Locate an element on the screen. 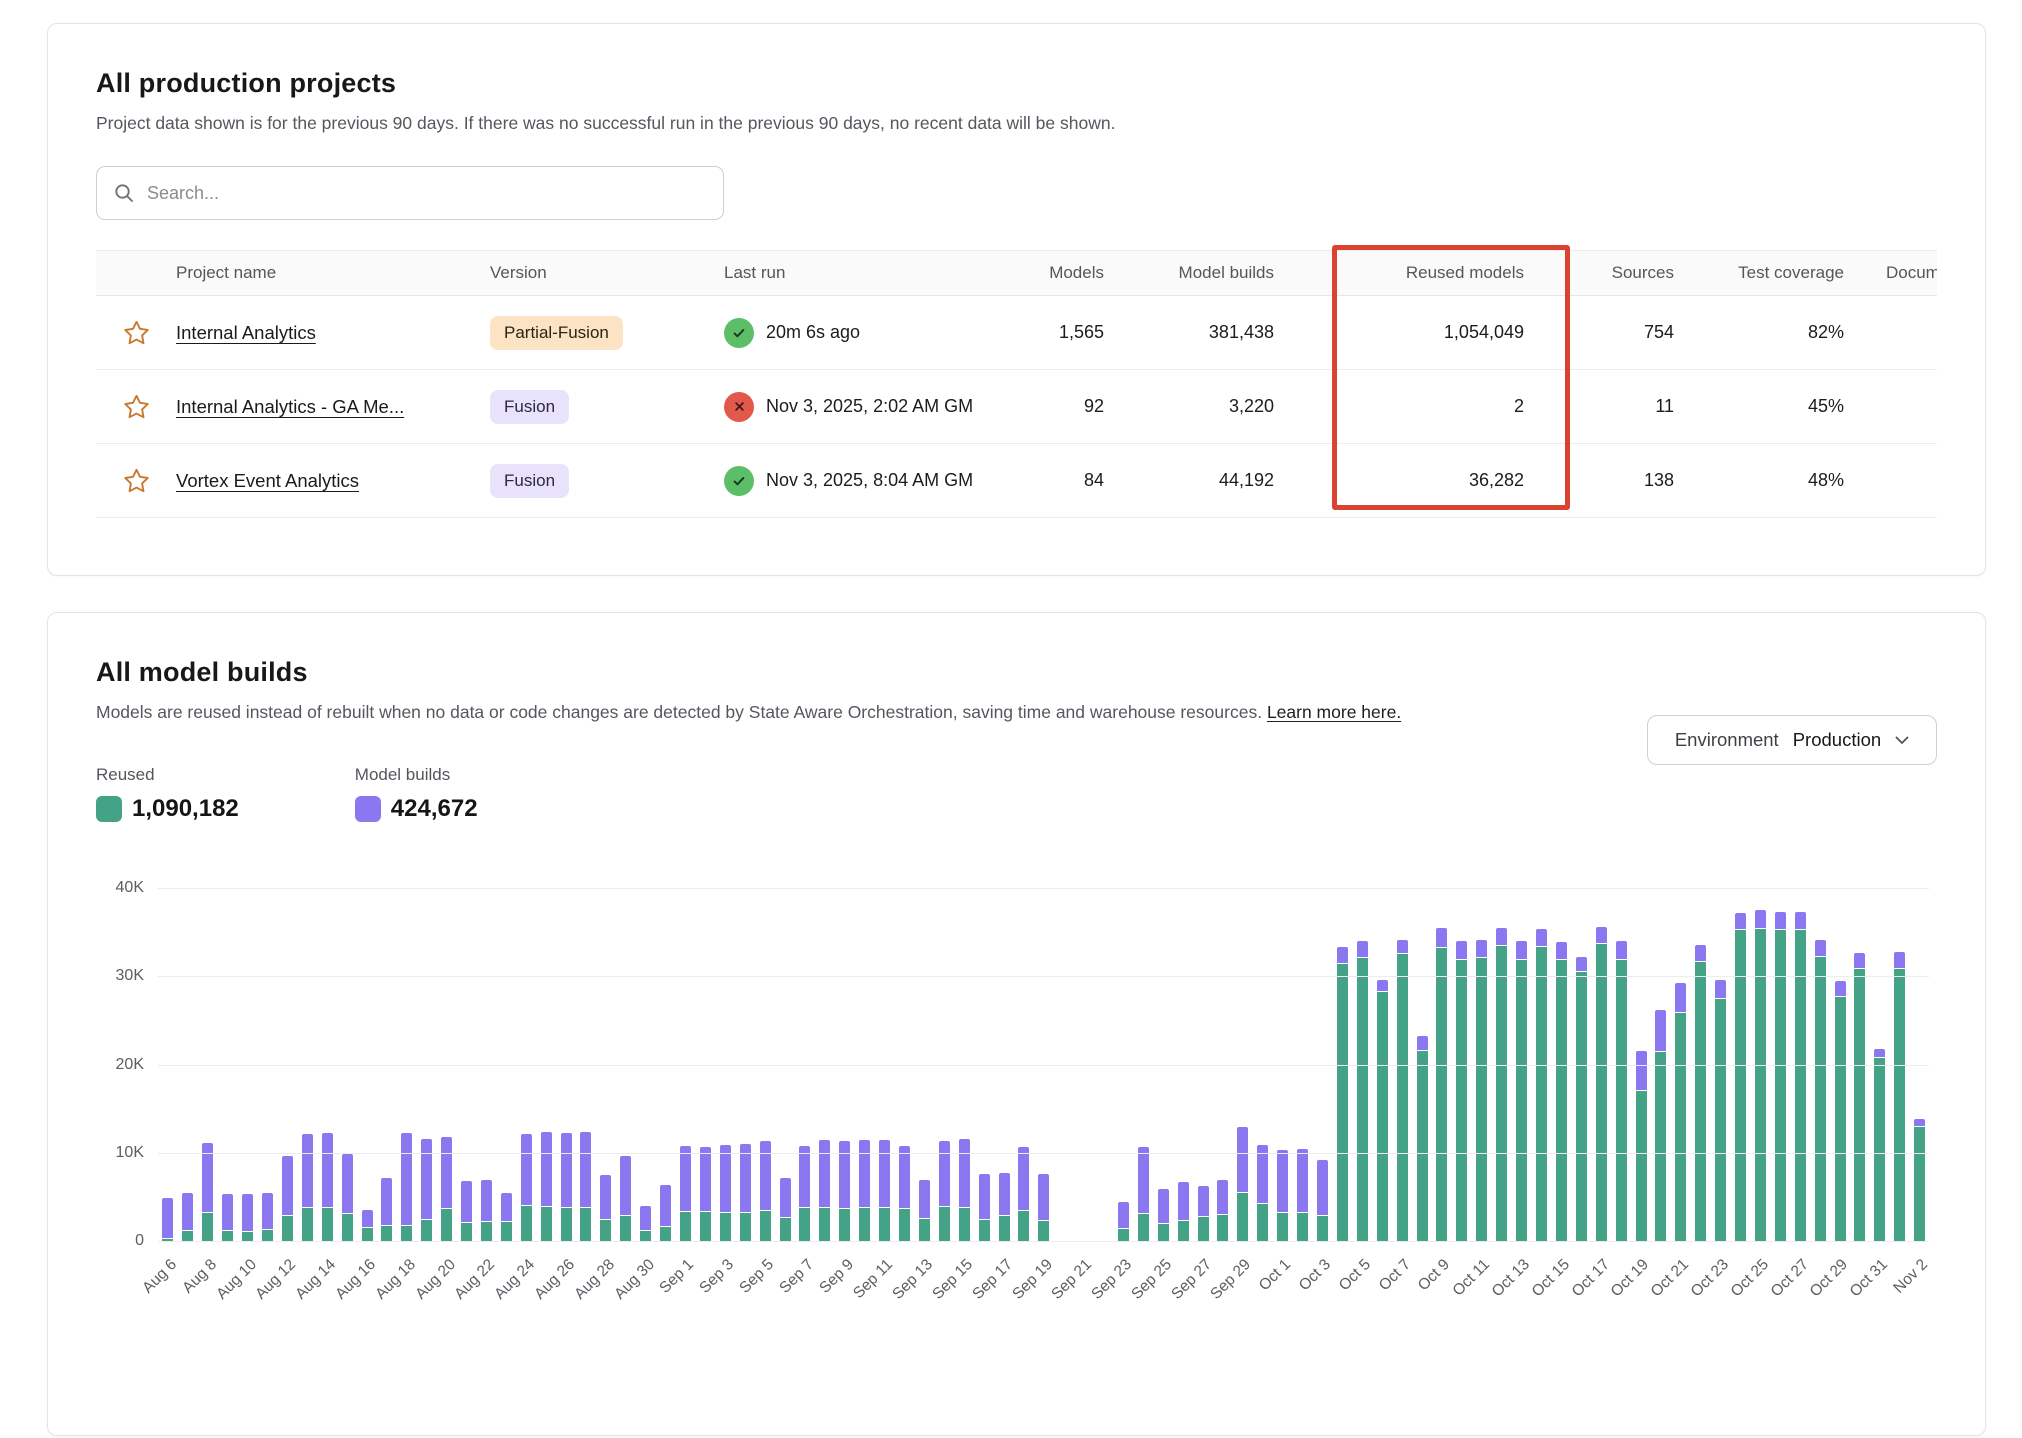  project-name-link: Vortex Event Analytics is located at coordinates (268, 480).